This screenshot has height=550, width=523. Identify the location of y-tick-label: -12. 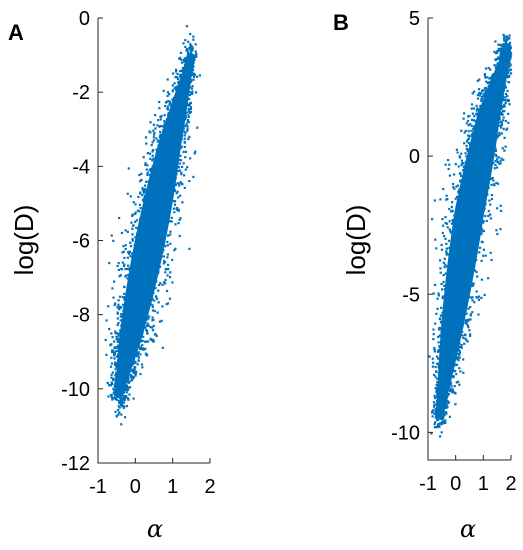
(75, 464).